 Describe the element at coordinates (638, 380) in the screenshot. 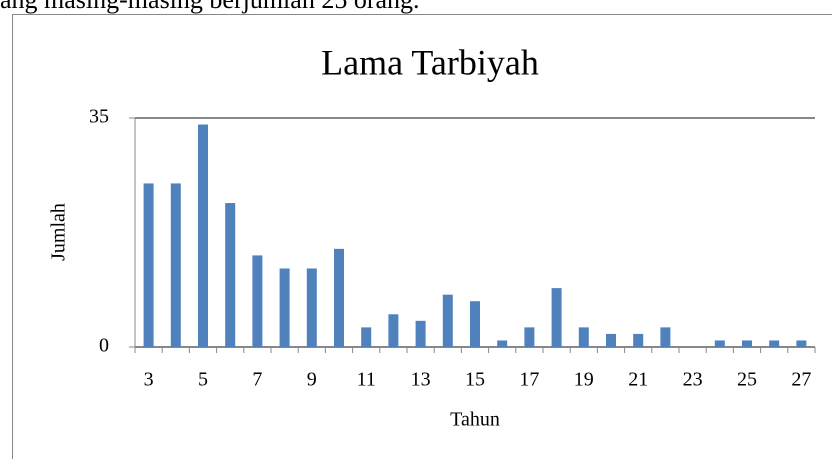

I see `x-tick-label: 21` at that location.